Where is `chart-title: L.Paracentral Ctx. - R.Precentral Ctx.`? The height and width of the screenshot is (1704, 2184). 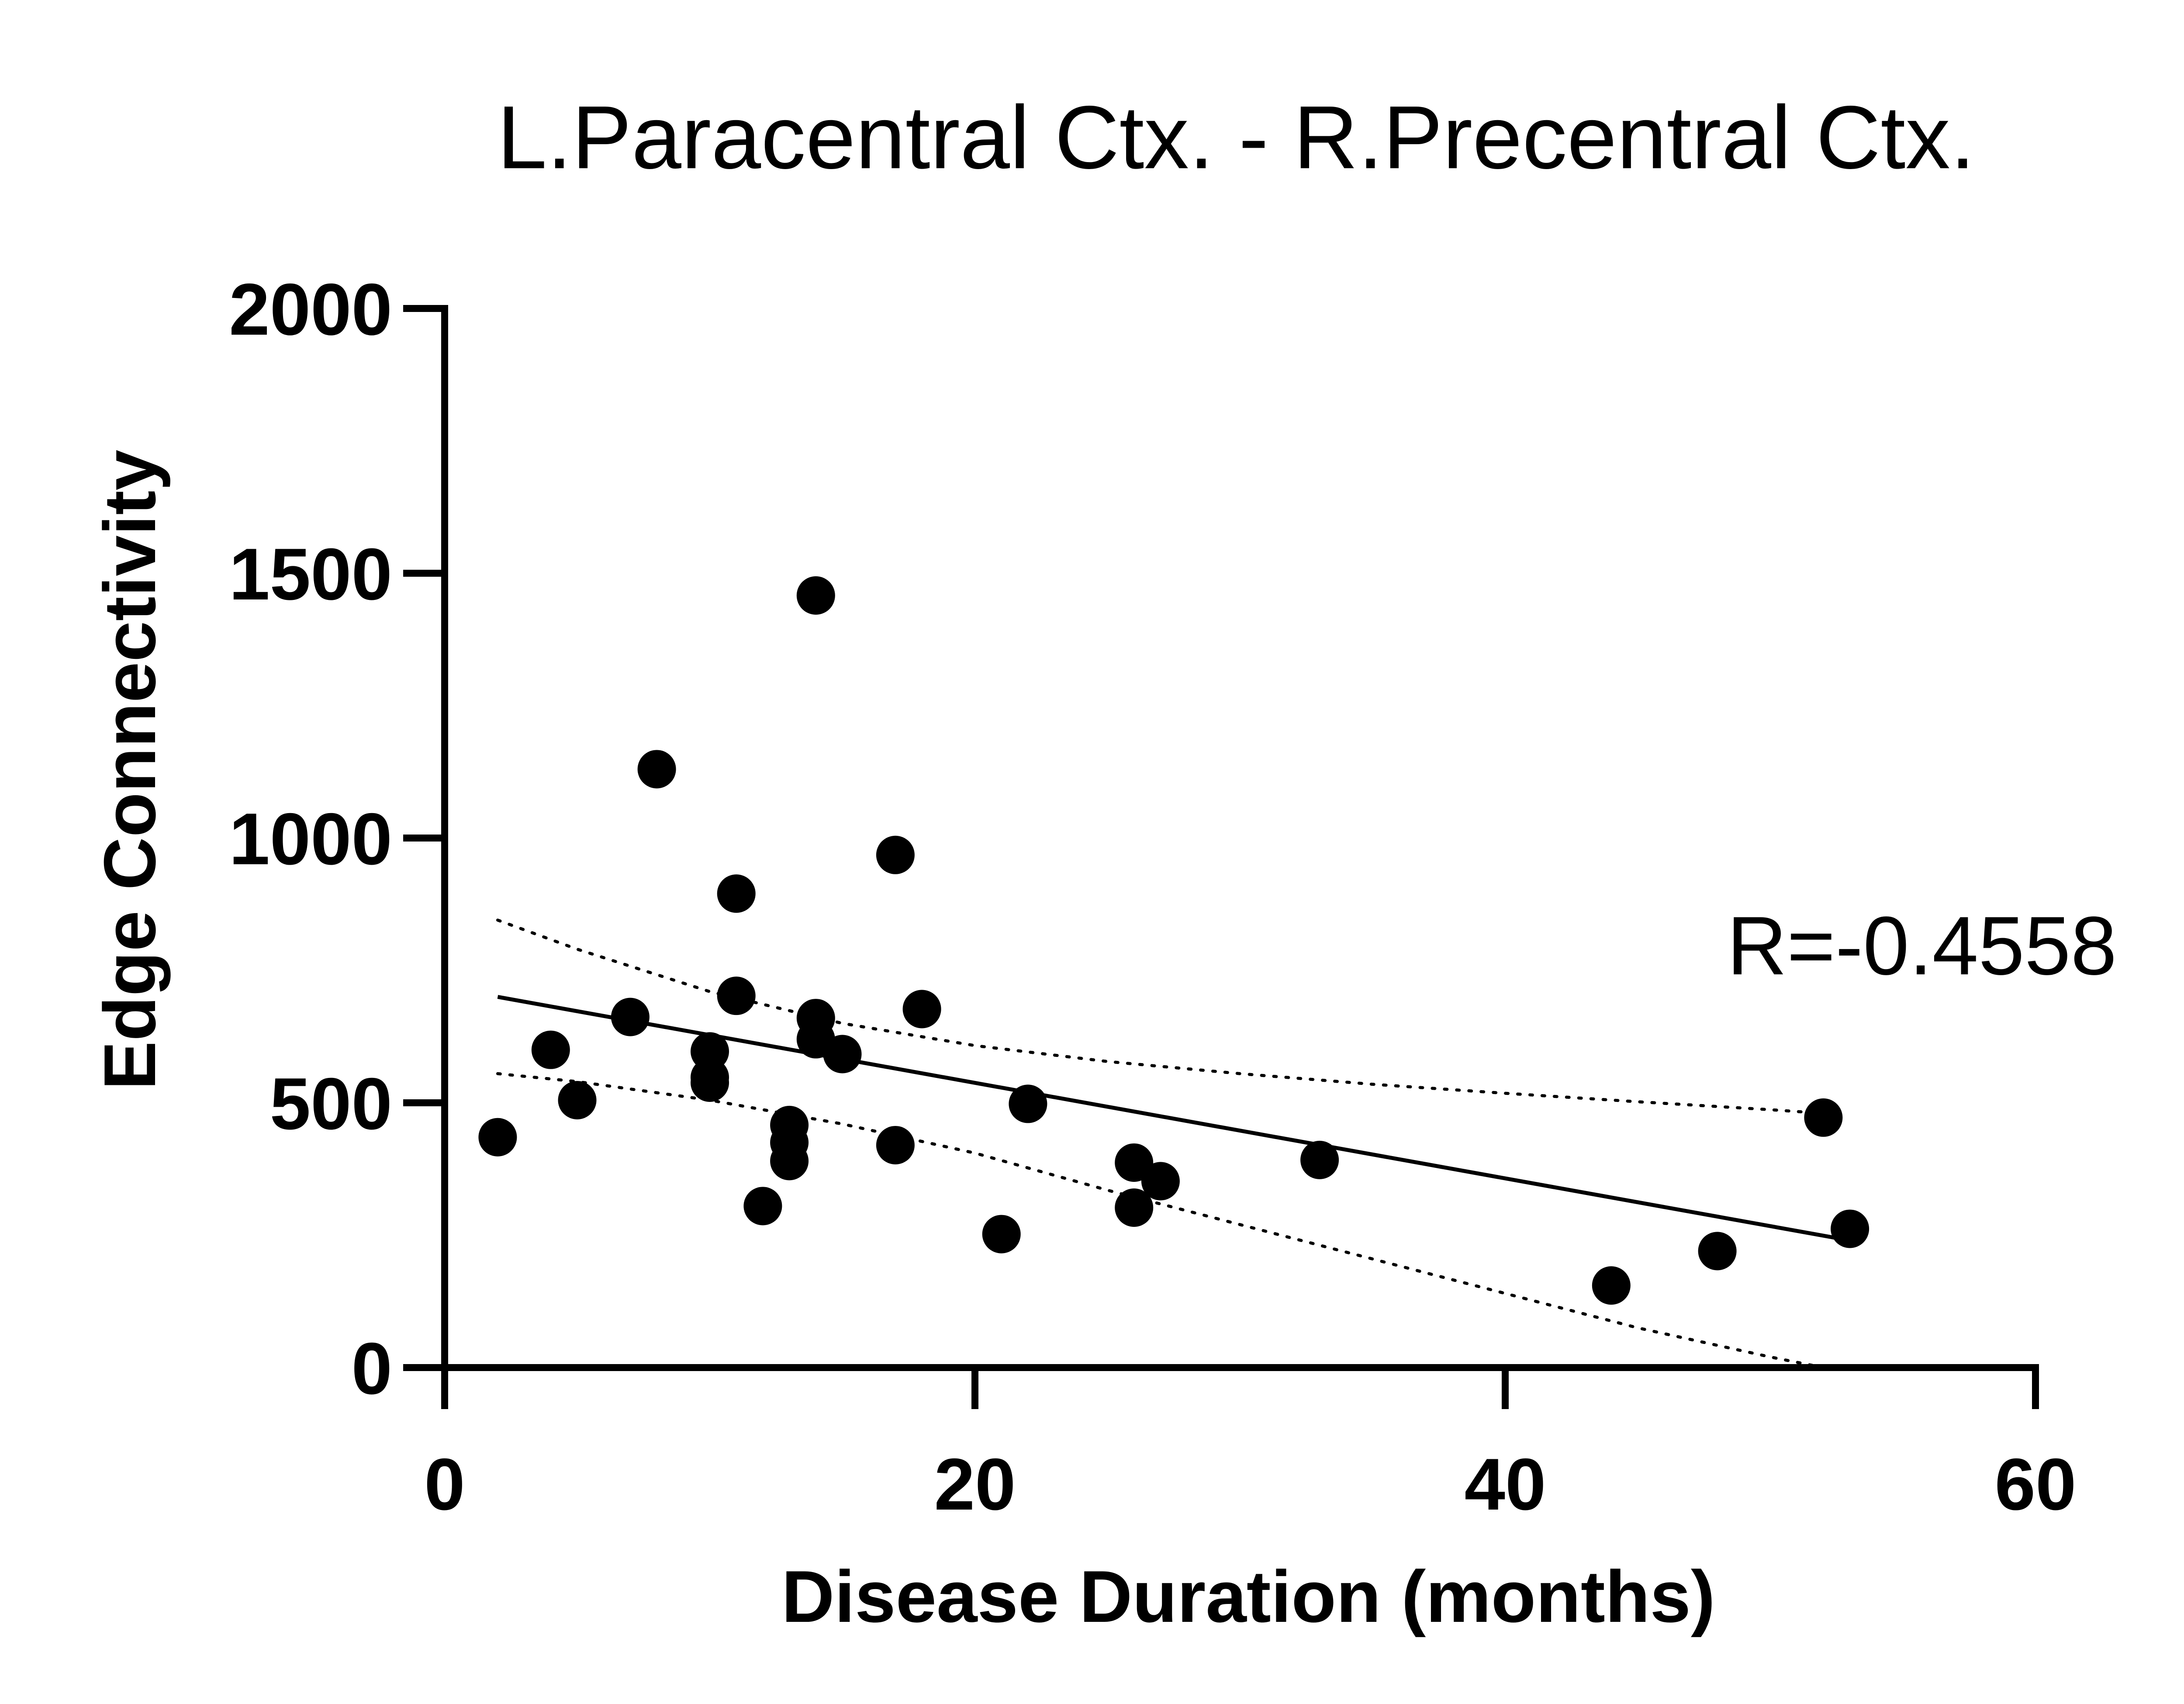 chart-title: L.Paracentral Ctx. - R.Precentral Ctx. is located at coordinates (1236, 137).